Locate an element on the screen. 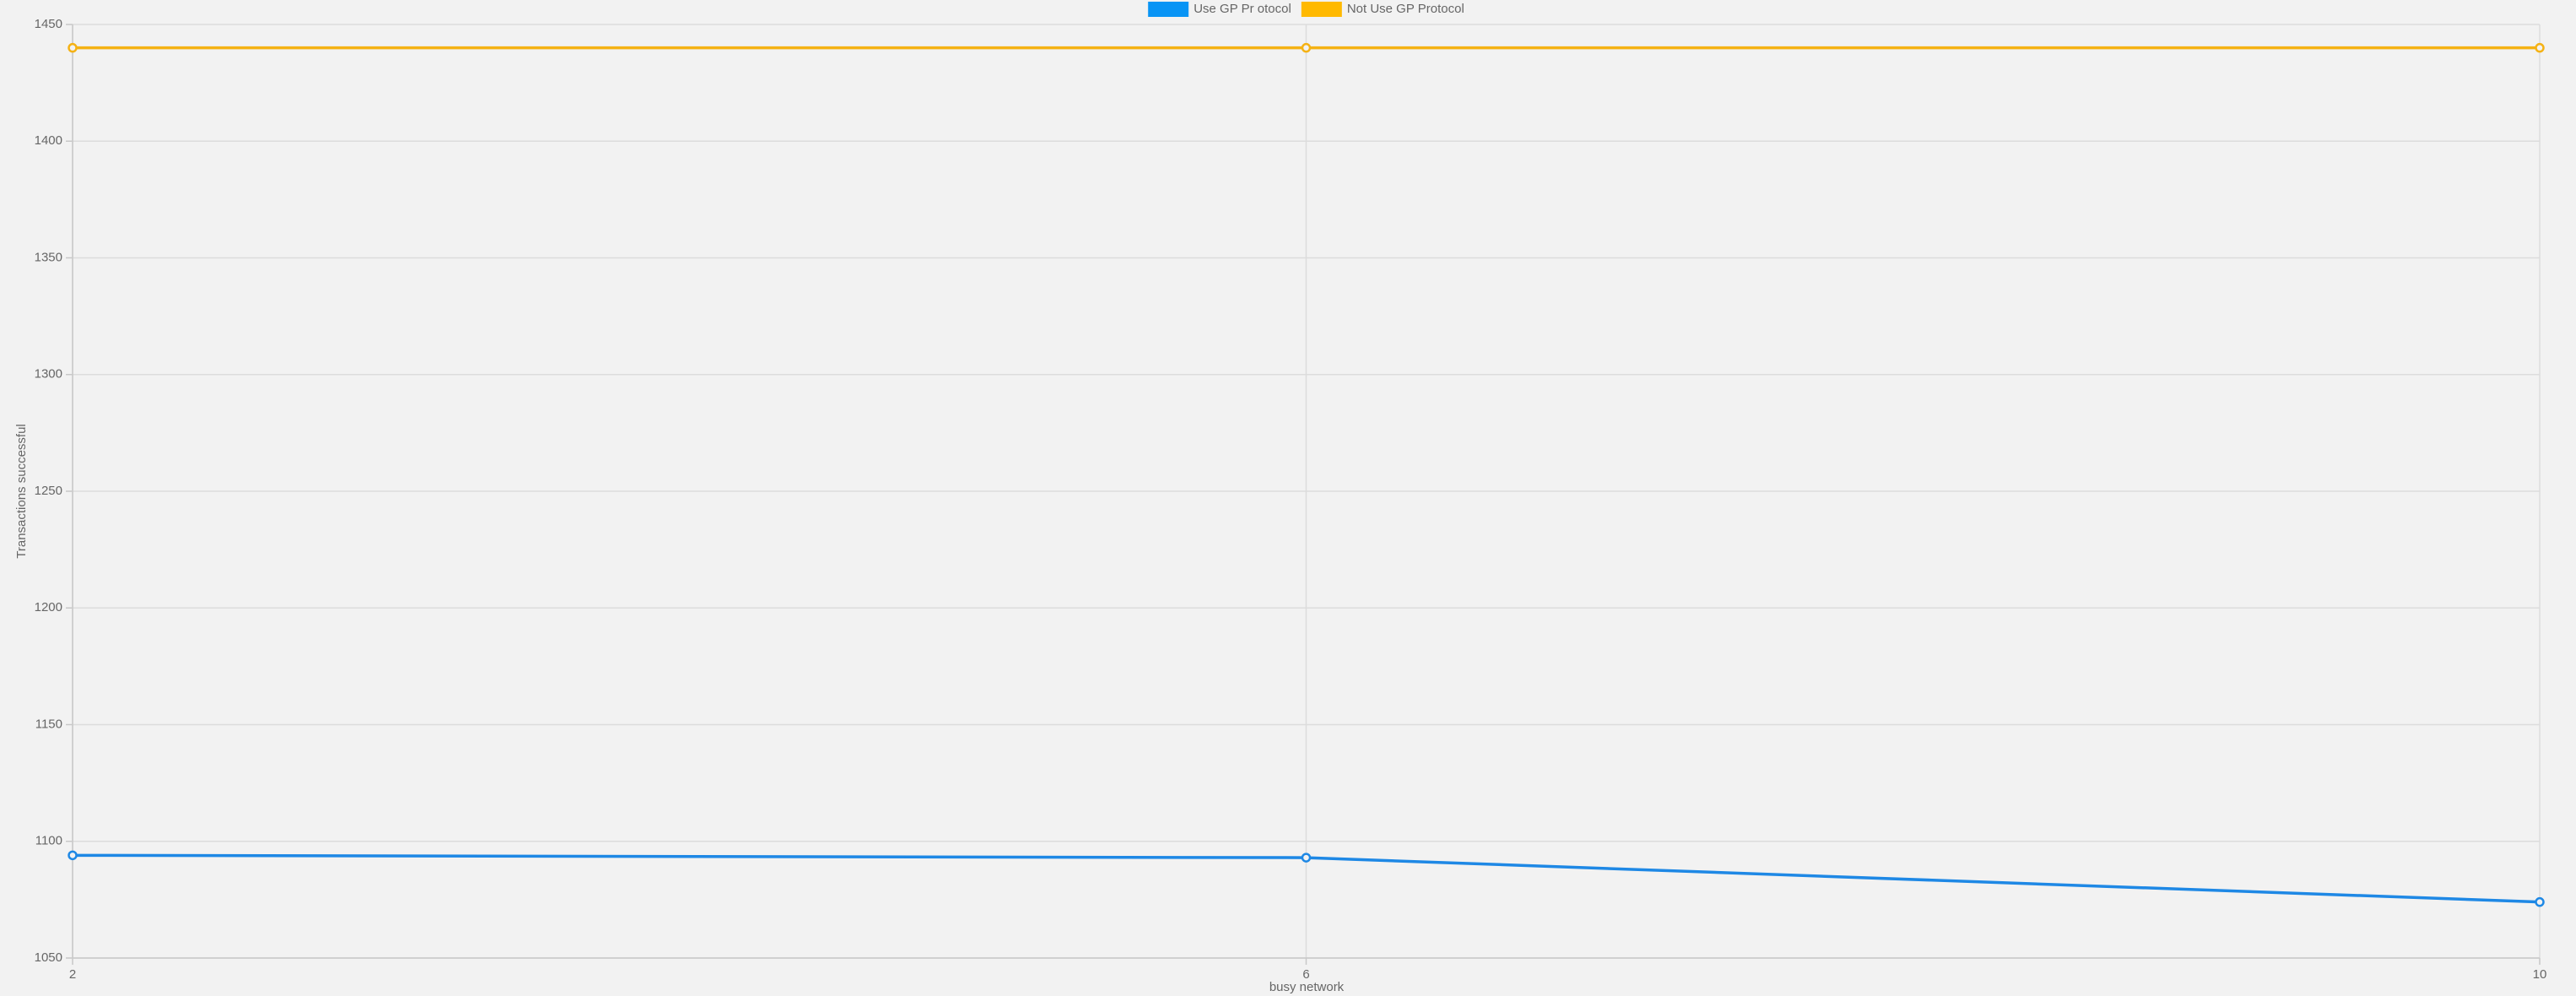  y-tick-label: 1150 is located at coordinates (48, 724).